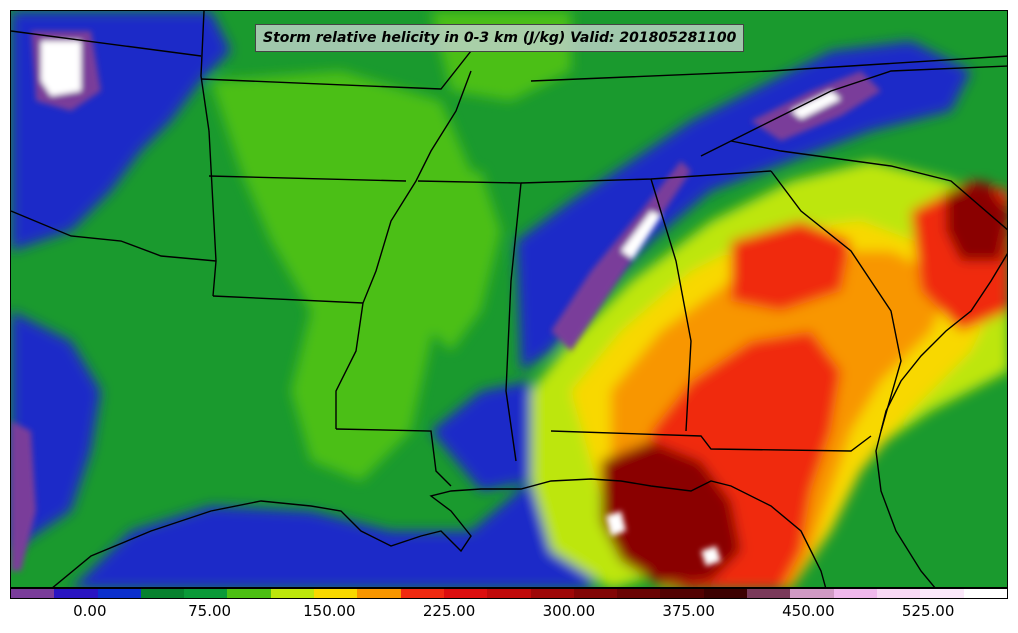 The height and width of the screenshot is (633, 1018). I want to click on field-red-ne, so click(791, 266).